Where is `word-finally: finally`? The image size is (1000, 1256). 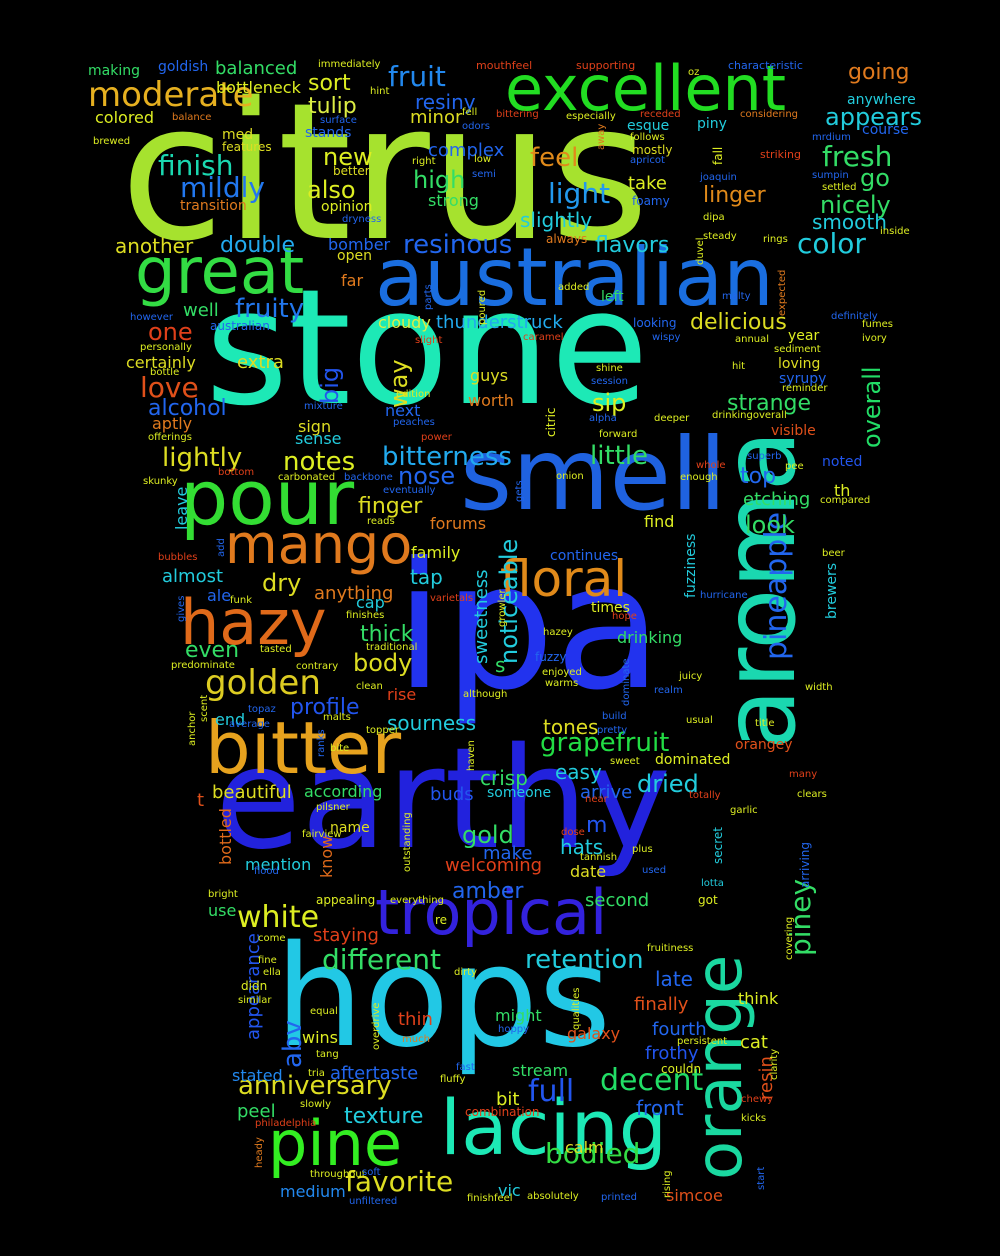 word-finally: finally is located at coordinates (661, 1004).